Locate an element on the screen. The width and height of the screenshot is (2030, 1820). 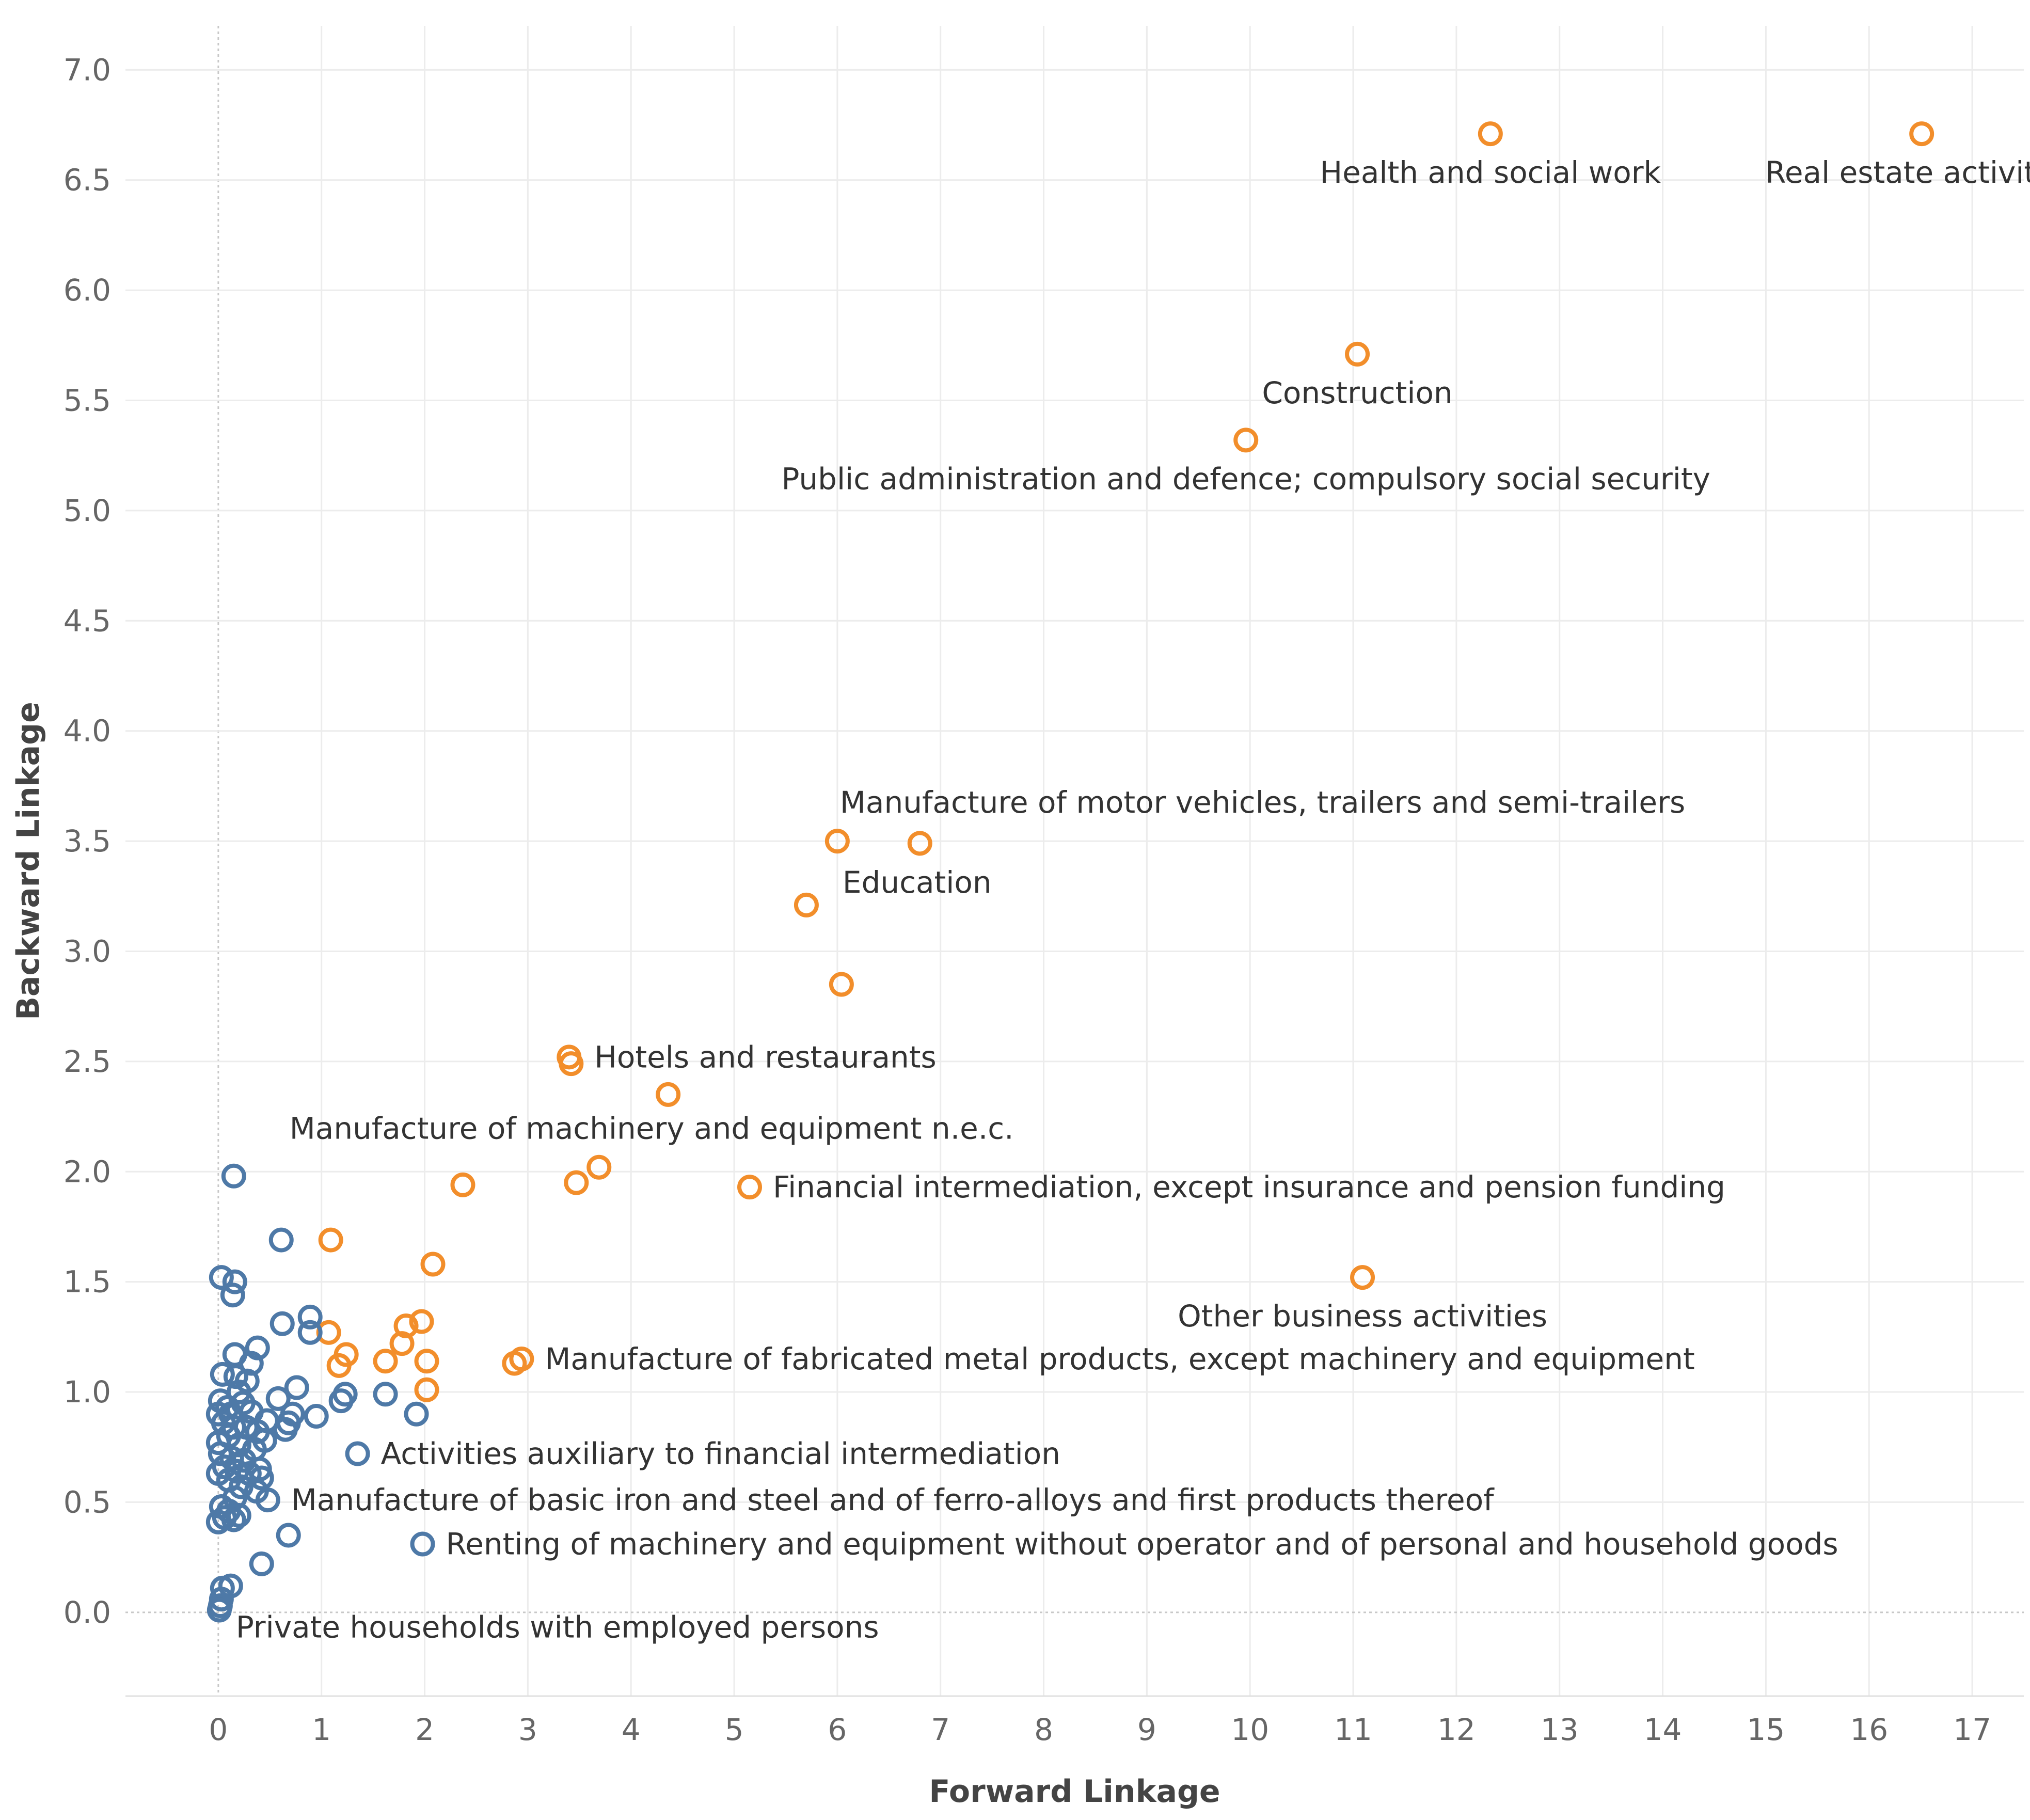
x-tick-label: 15 is located at coordinates (1766, 1729).